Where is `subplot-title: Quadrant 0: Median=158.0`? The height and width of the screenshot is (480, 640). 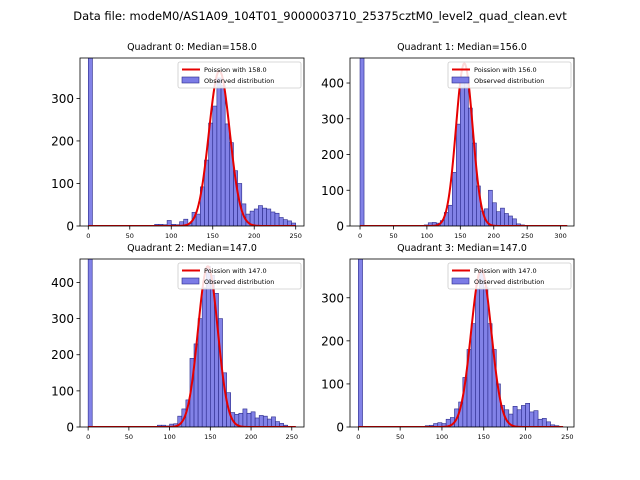
subplot-title: Quadrant 0: Median=158.0 is located at coordinates (192, 47).